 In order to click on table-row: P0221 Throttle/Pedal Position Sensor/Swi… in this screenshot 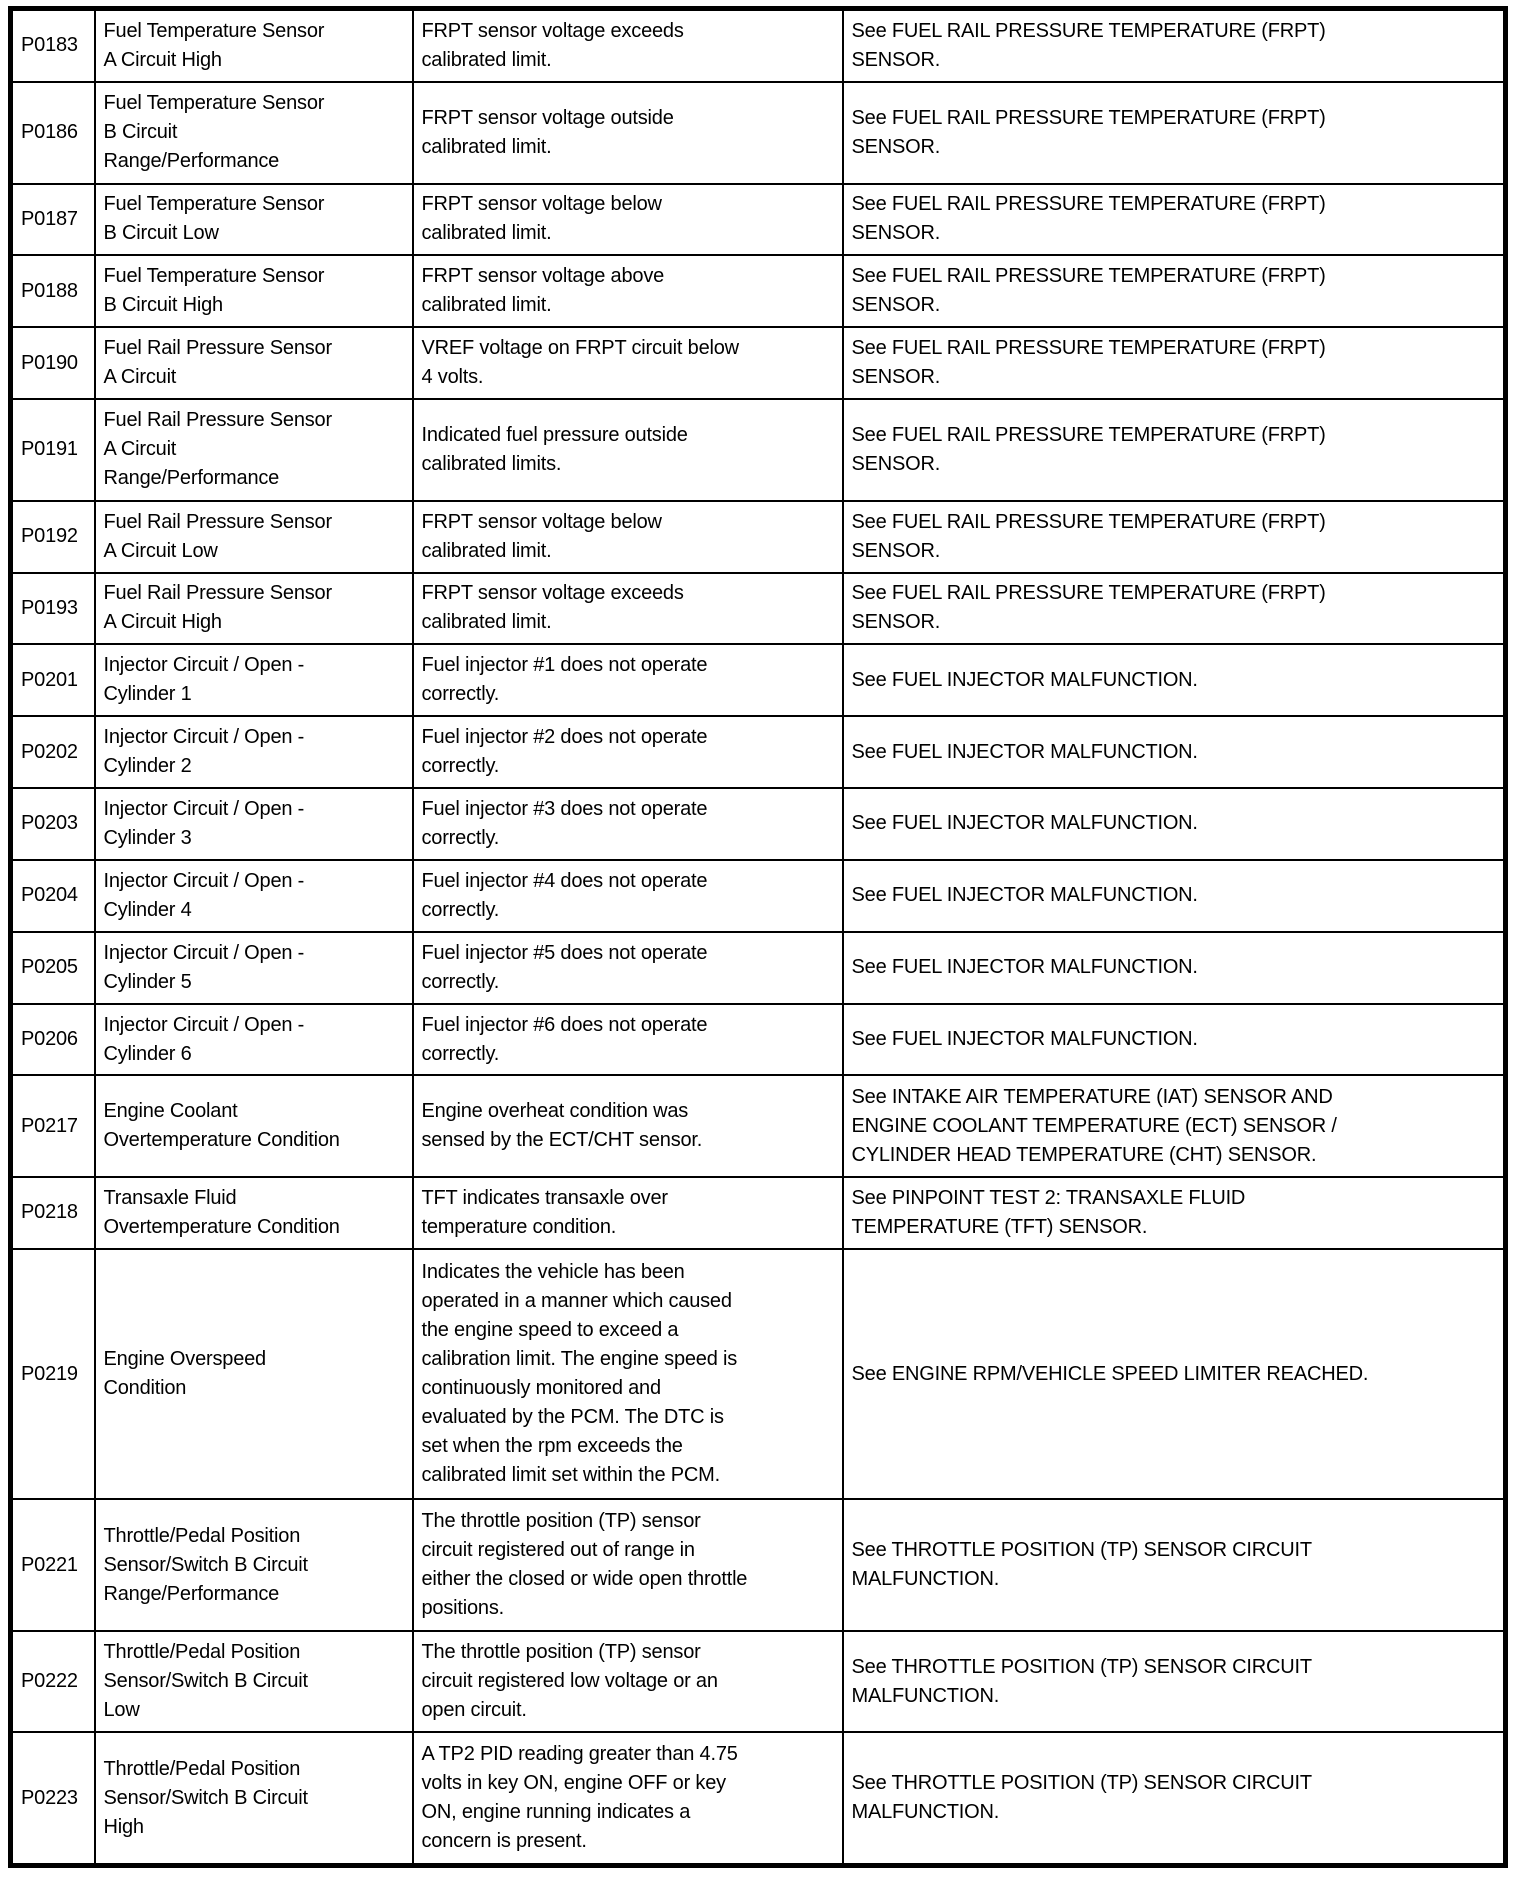, I will do `click(758, 1565)`.